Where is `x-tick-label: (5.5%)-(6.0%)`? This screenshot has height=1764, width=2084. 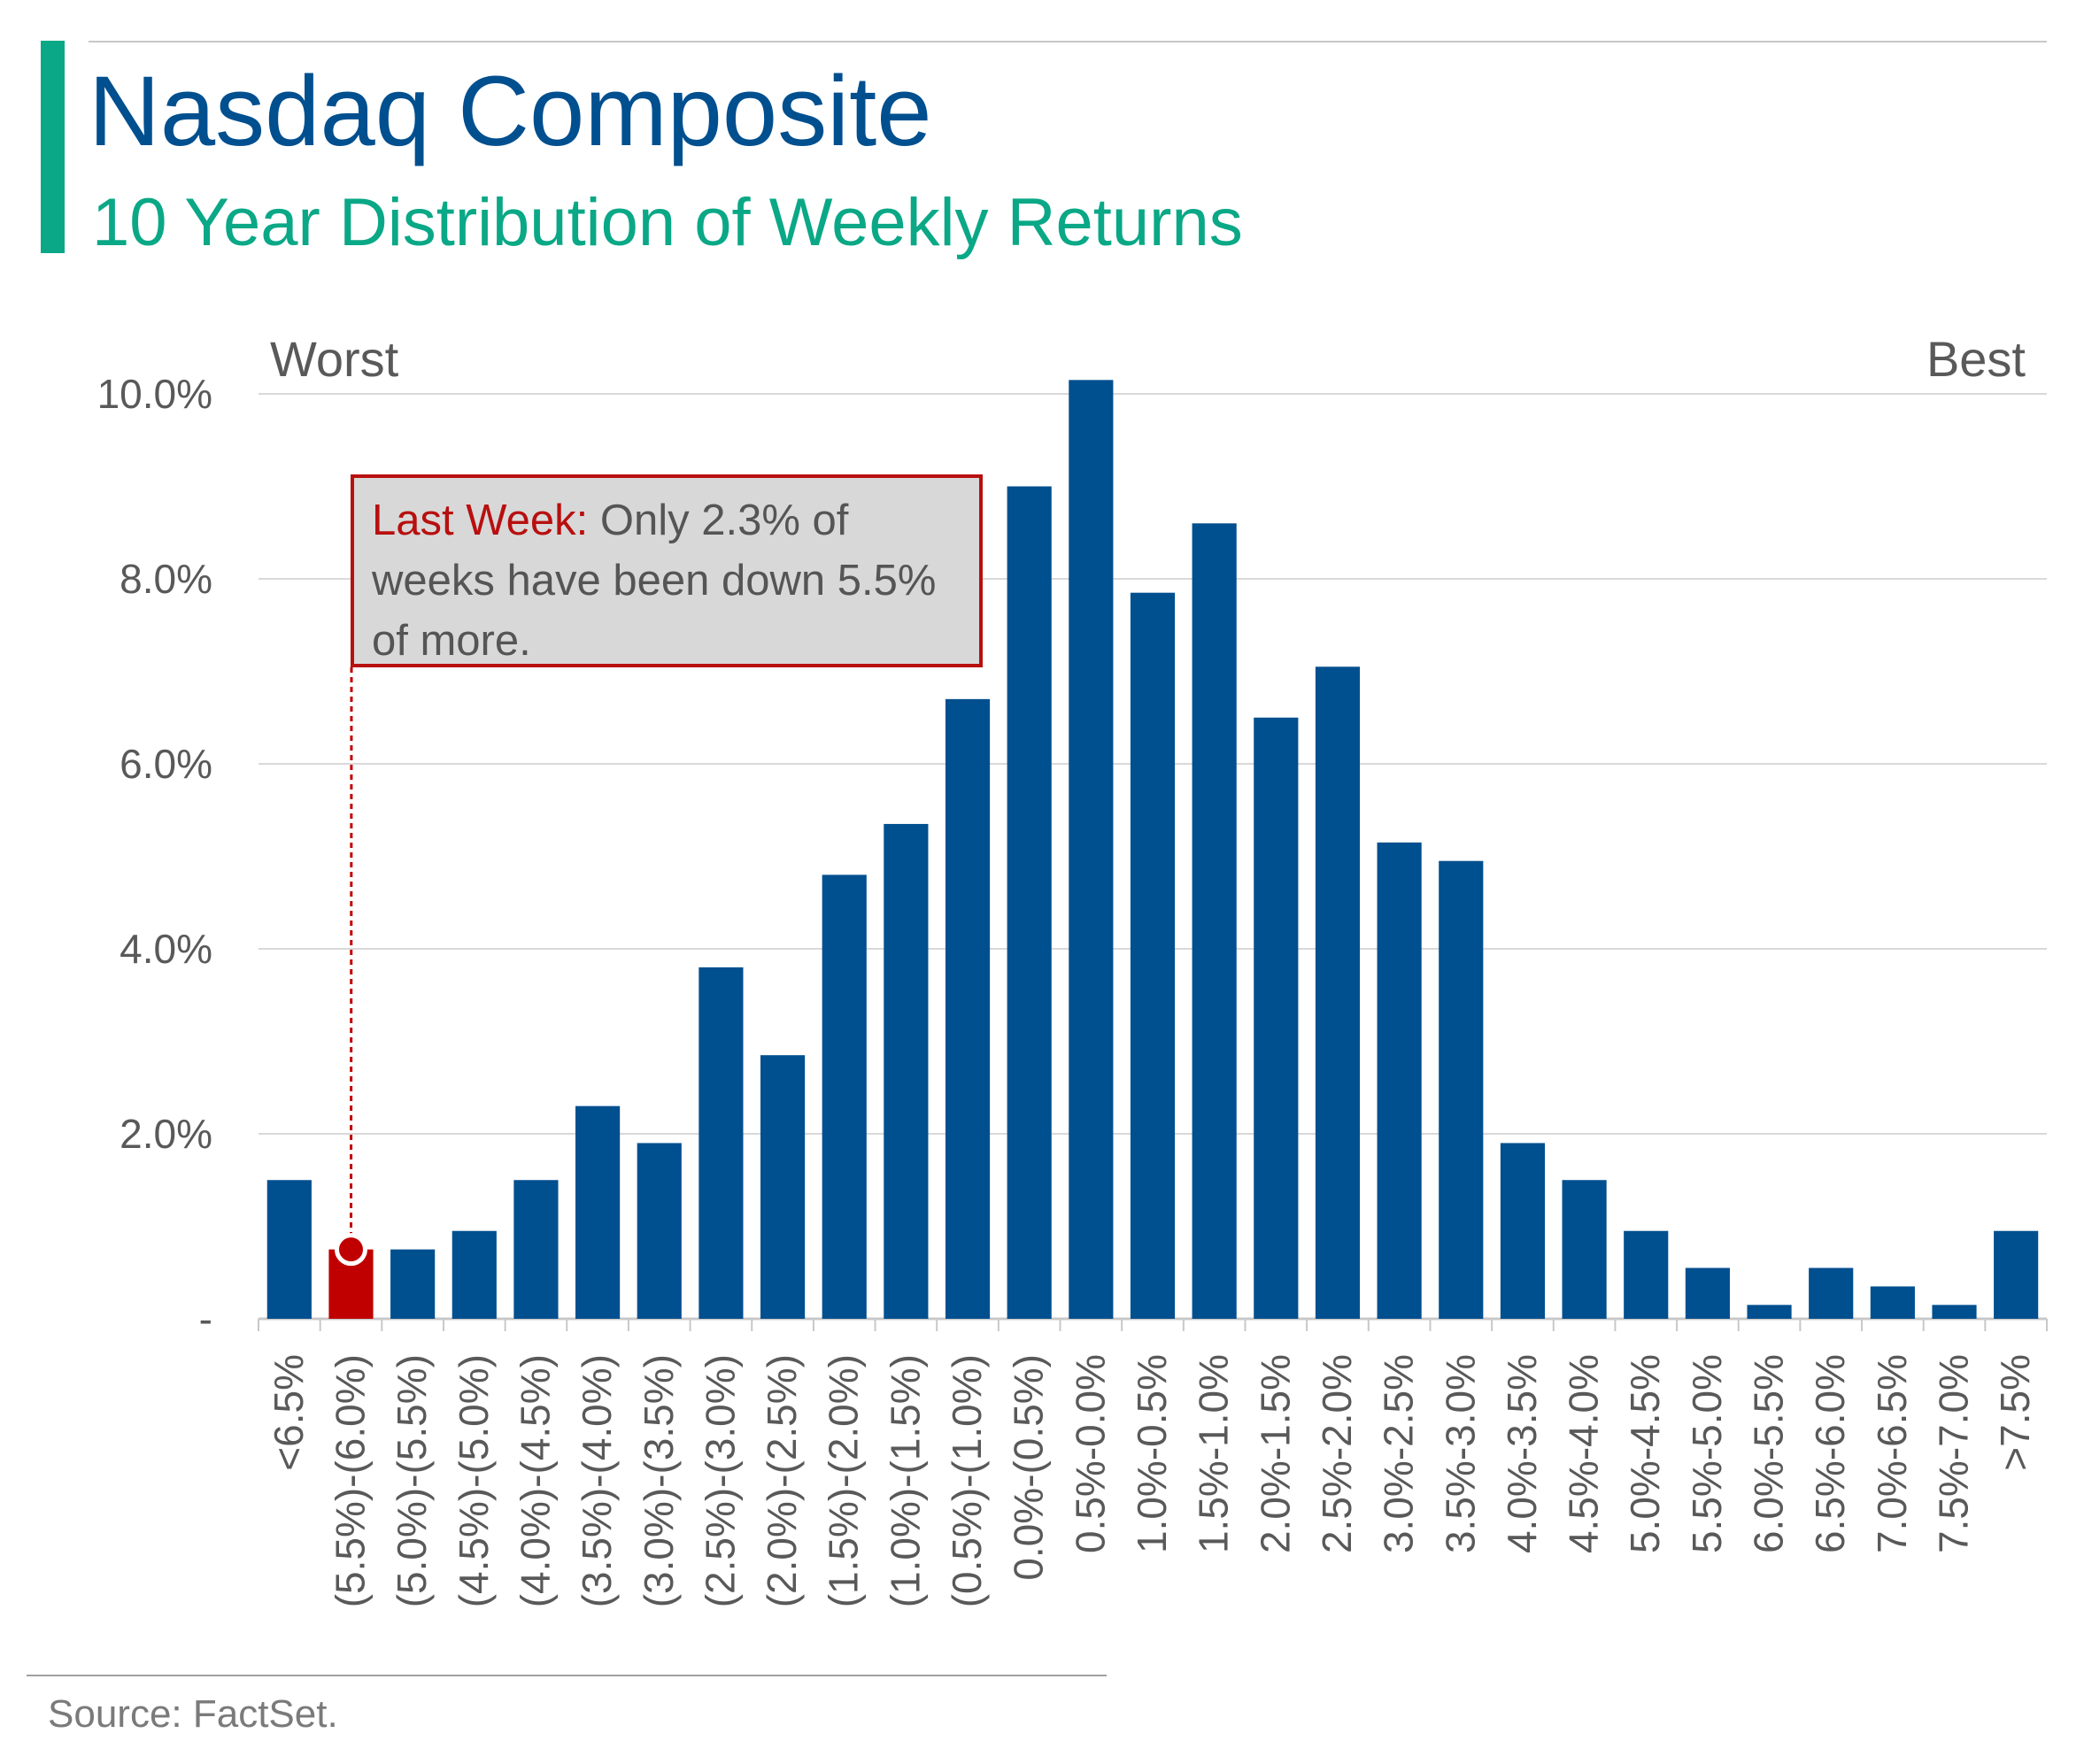 x-tick-label: (5.5%)-(6.0%) is located at coordinates (350, 1481).